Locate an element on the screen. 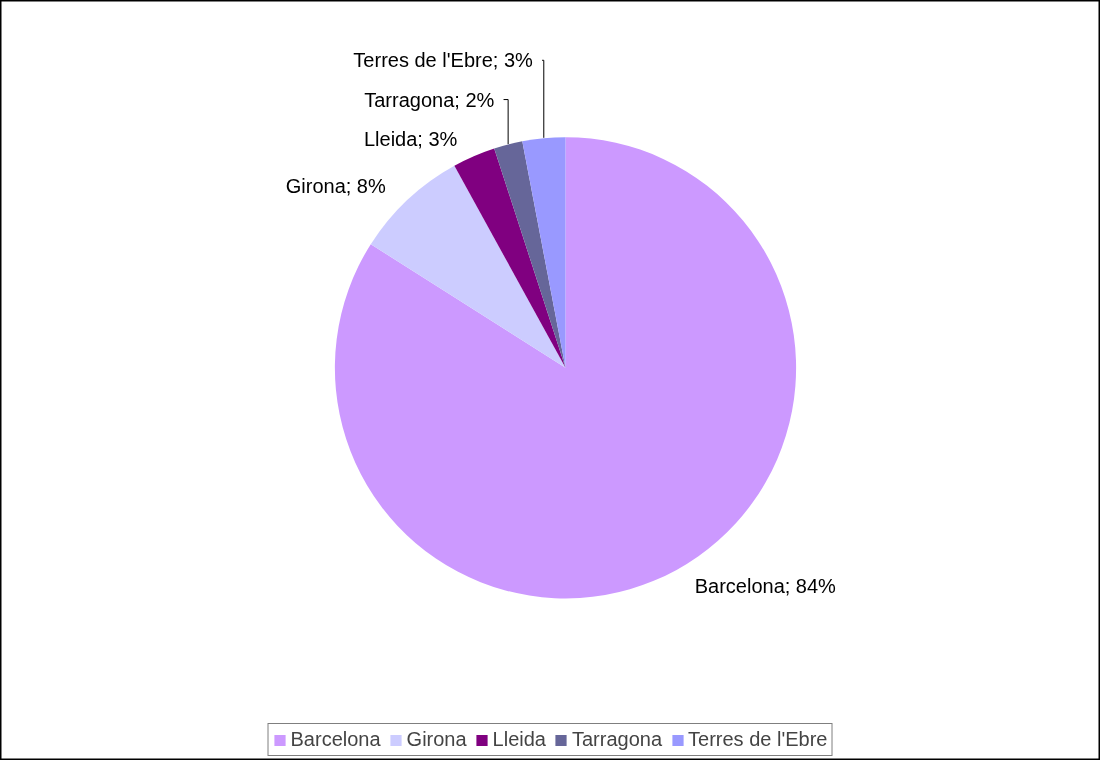 Image resolution: width=1110 pixels, height=769 pixels. data-label: Tarragona; 2% is located at coordinates (429, 99).